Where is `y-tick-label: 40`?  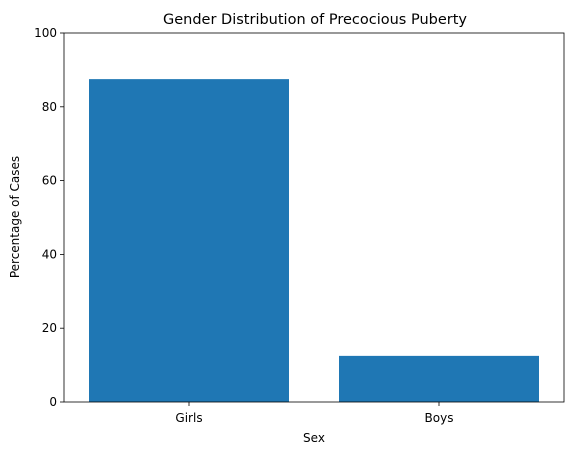 y-tick-label: 40 is located at coordinates (49, 254).